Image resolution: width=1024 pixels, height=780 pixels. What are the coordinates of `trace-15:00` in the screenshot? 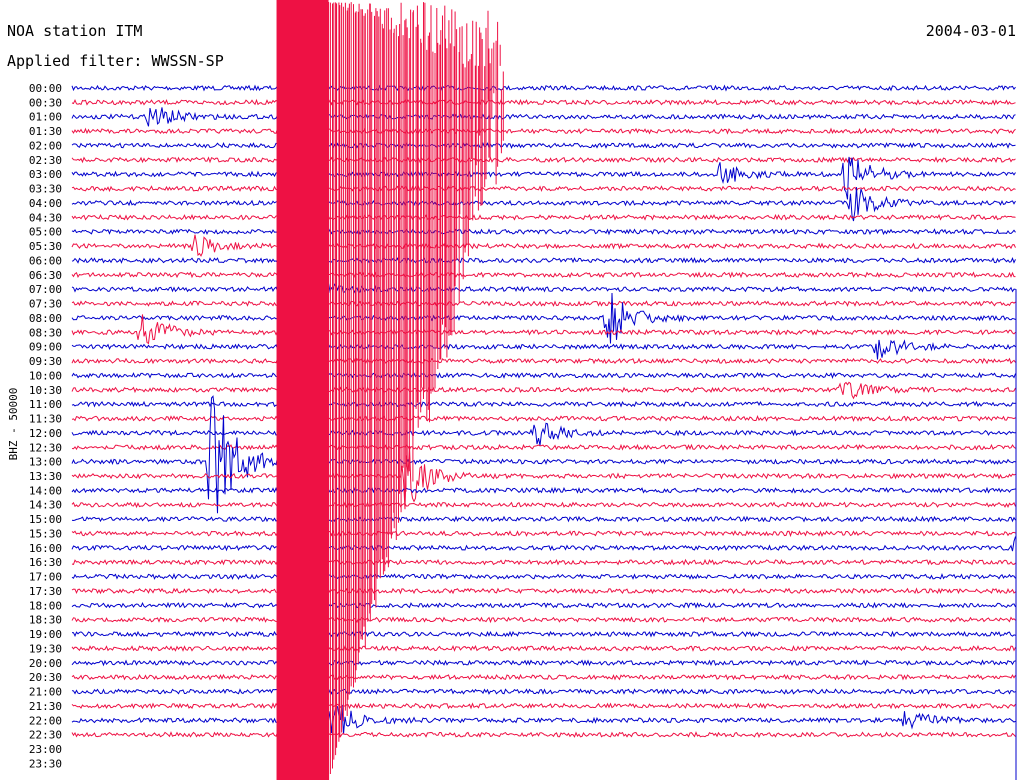 It's located at (543, 519).